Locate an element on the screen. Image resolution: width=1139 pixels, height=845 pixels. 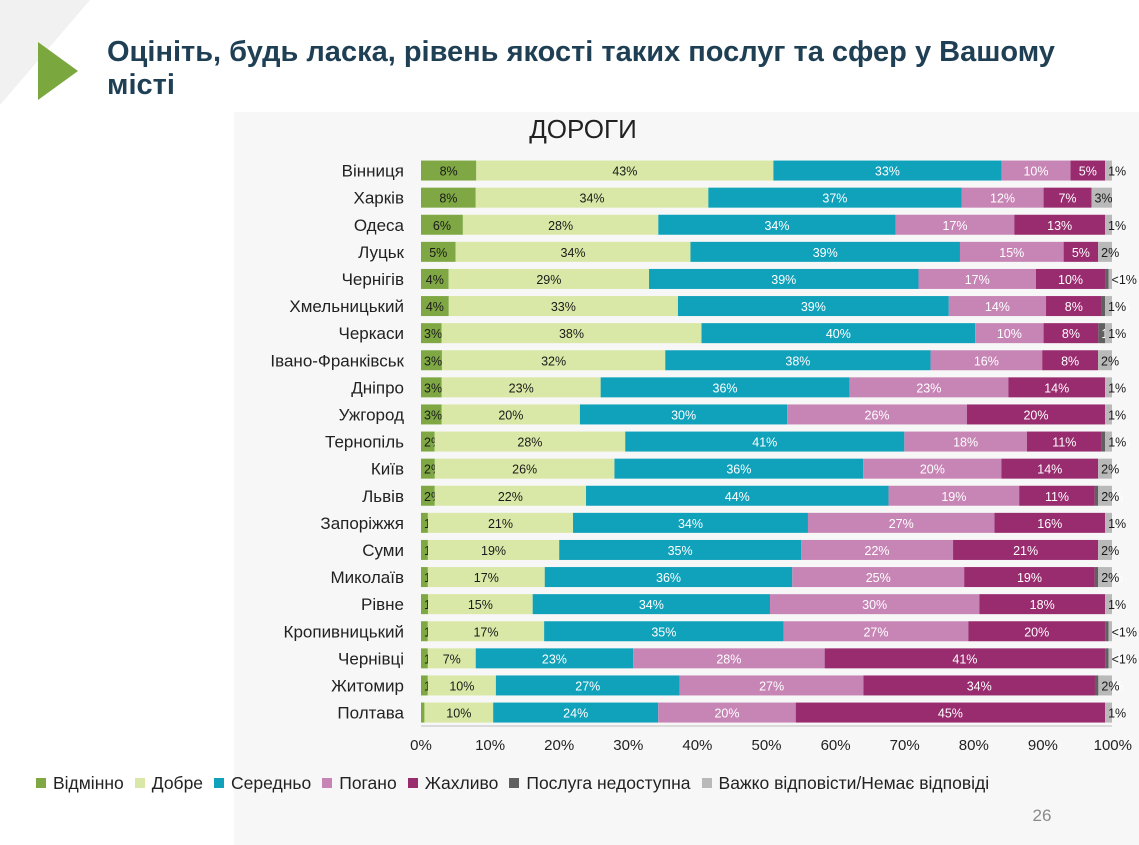
category-label: Суми is located at coordinates (383, 550).